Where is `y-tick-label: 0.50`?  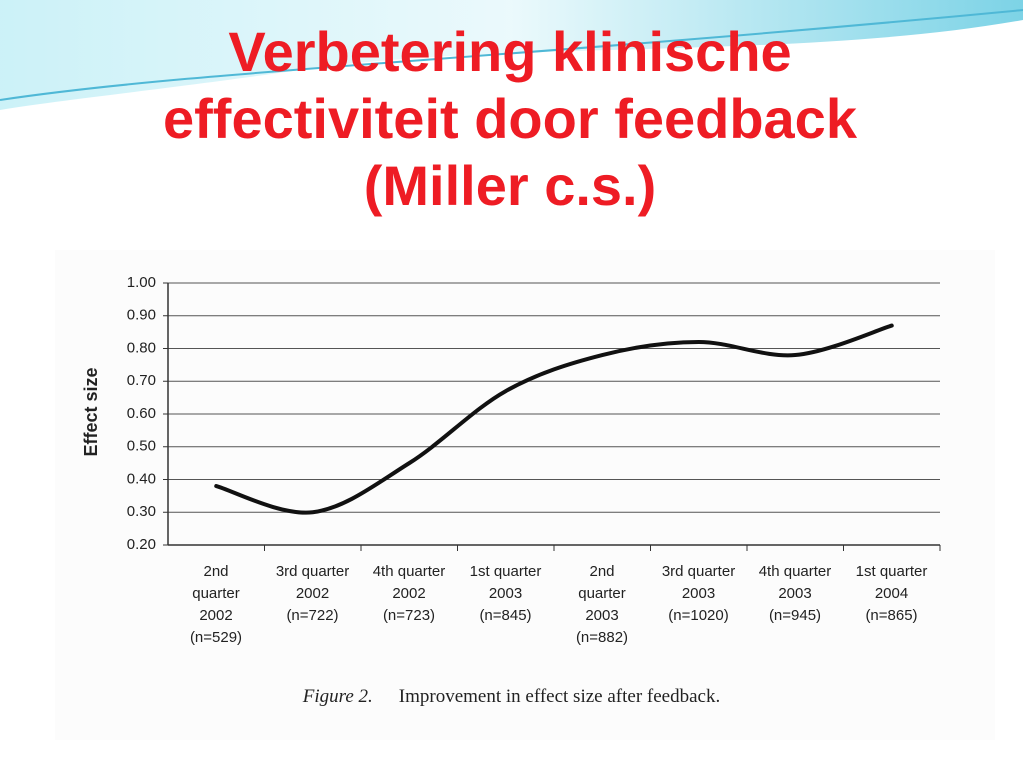 y-tick-label: 0.50 is located at coordinates (141, 446).